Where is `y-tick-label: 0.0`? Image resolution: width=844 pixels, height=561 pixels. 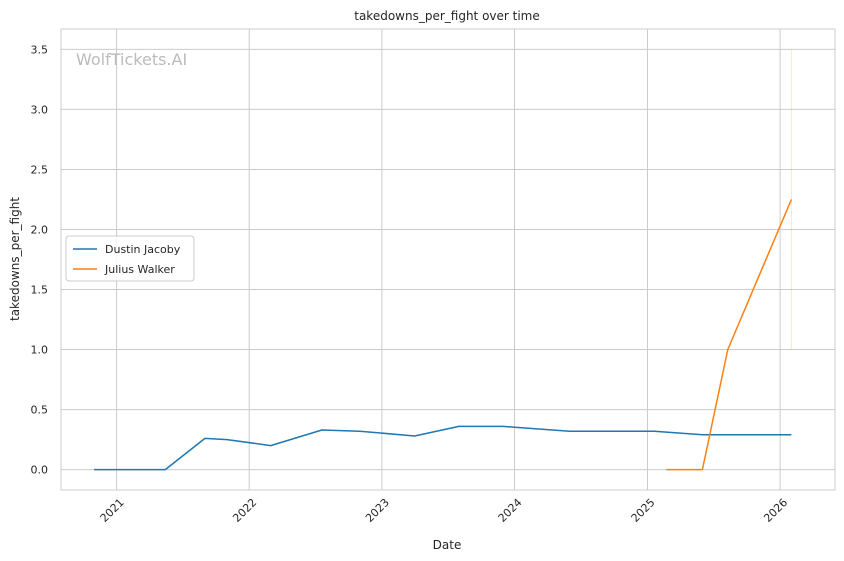
y-tick-label: 0.0 is located at coordinates (40, 470).